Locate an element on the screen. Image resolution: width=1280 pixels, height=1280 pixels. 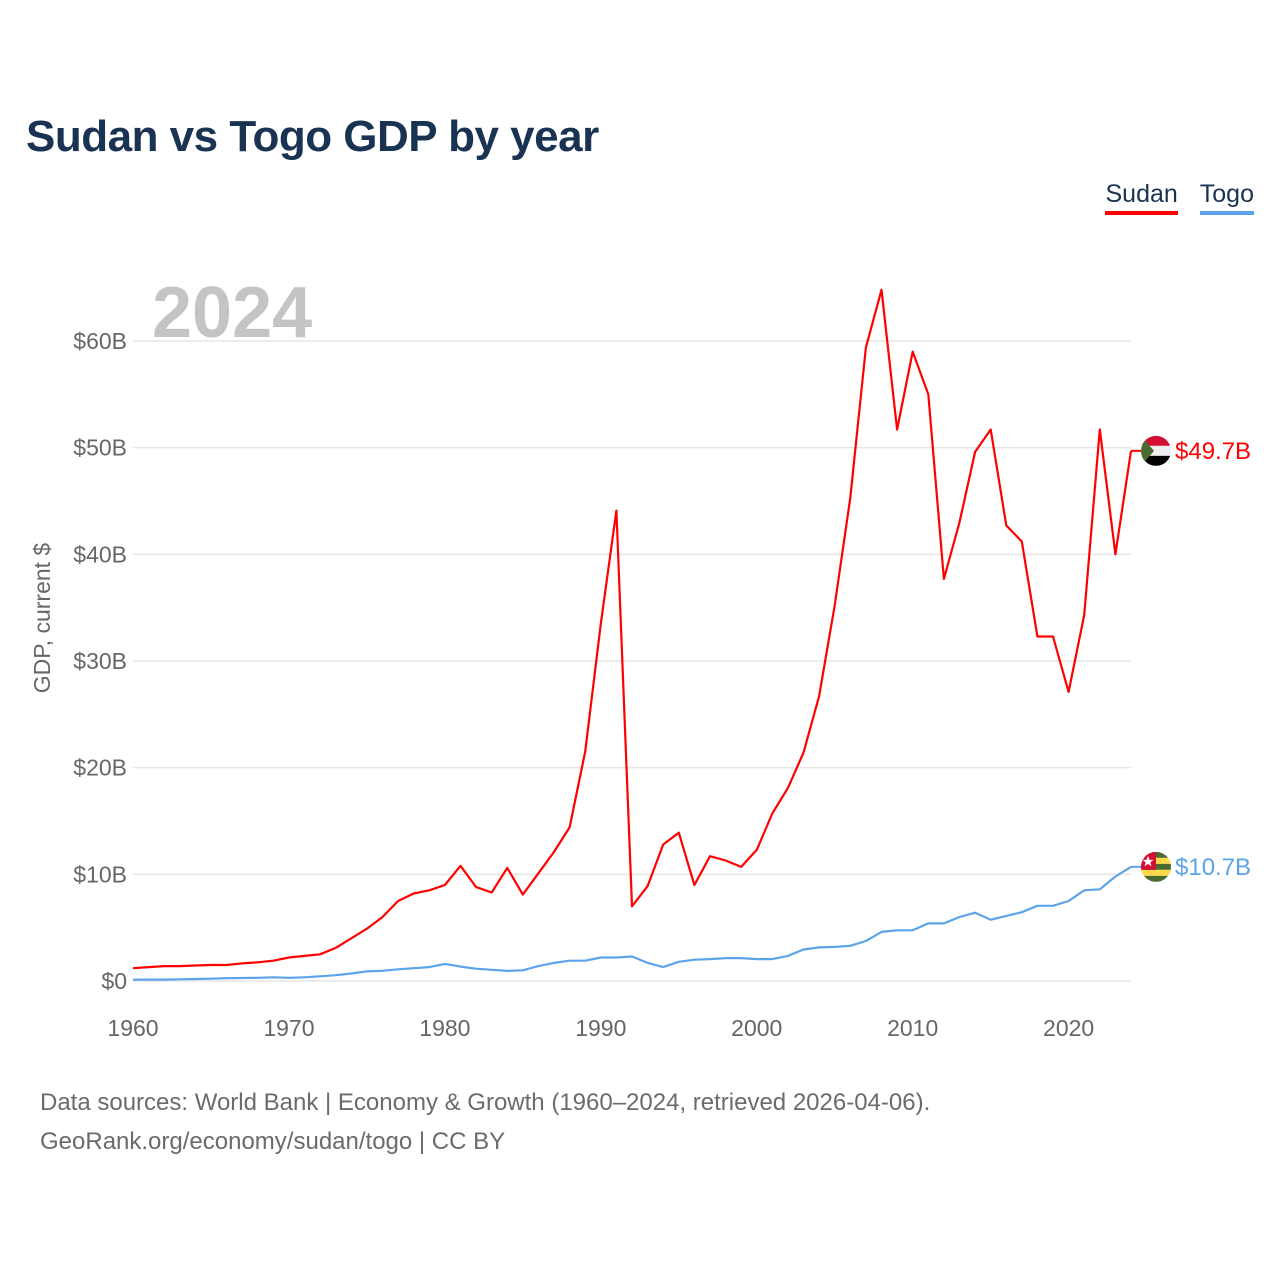
end-value-label-sudan: $49.7B is located at coordinates (1213, 451).